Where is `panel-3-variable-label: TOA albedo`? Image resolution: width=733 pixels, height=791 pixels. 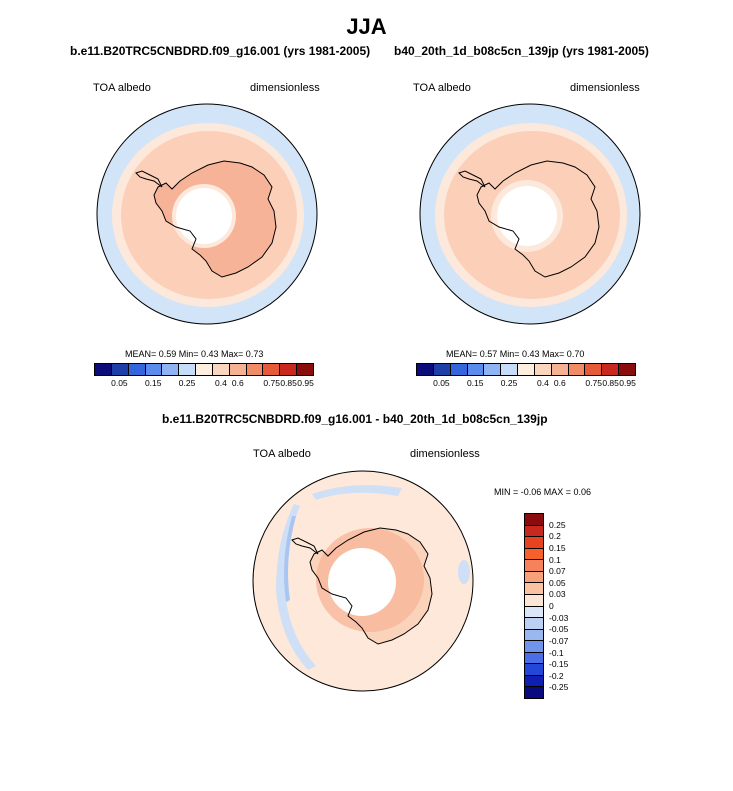
panel-3-variable-label: TOA albedo is located at coordinates (282, 454).